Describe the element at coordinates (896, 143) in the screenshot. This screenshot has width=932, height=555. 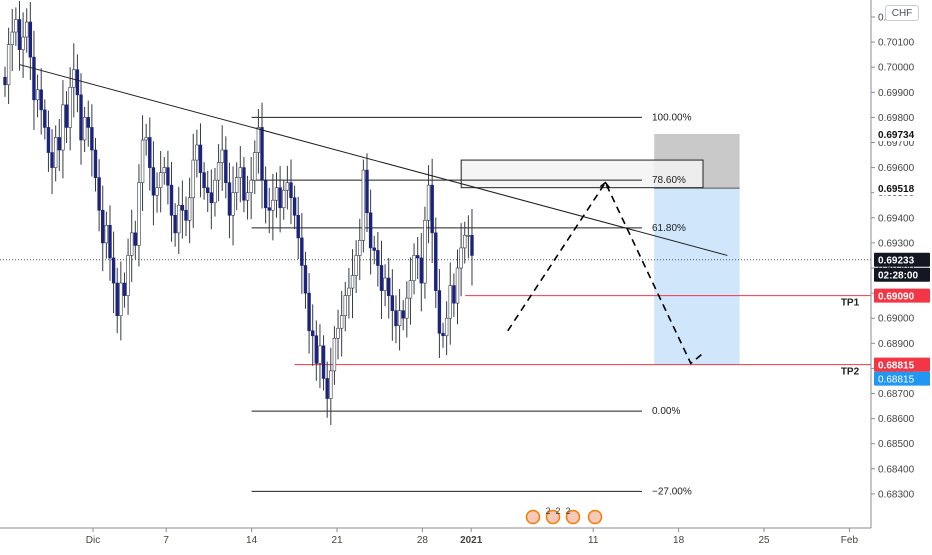
I see `price-tick-label: 0.69700` at that location.